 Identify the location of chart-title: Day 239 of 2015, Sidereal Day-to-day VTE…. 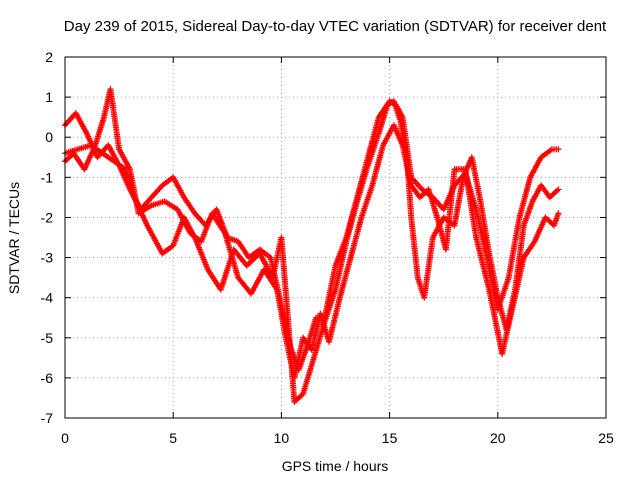
(335, 26).